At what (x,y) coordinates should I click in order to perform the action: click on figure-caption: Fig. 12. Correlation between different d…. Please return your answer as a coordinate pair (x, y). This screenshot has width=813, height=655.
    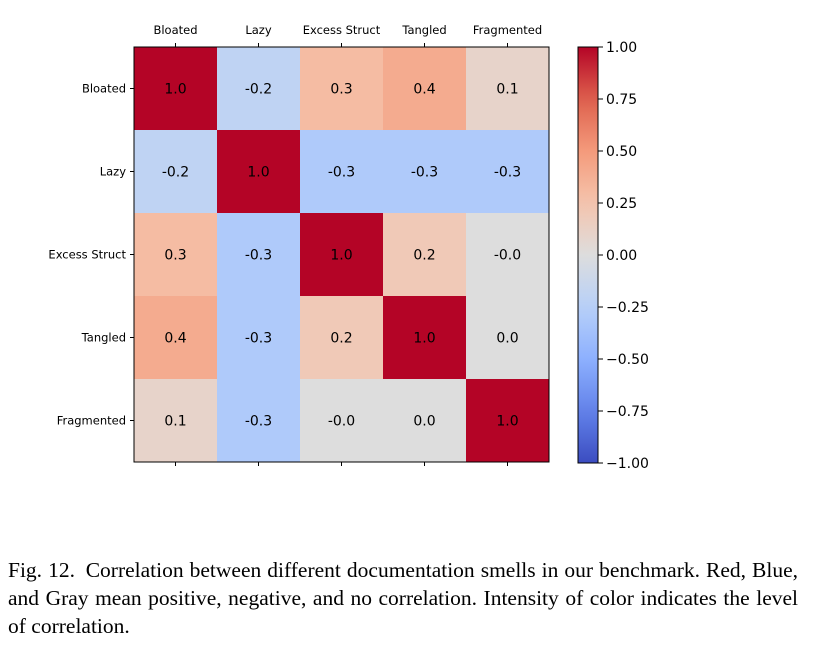
    Looking at the image, I should click on (403, 598).